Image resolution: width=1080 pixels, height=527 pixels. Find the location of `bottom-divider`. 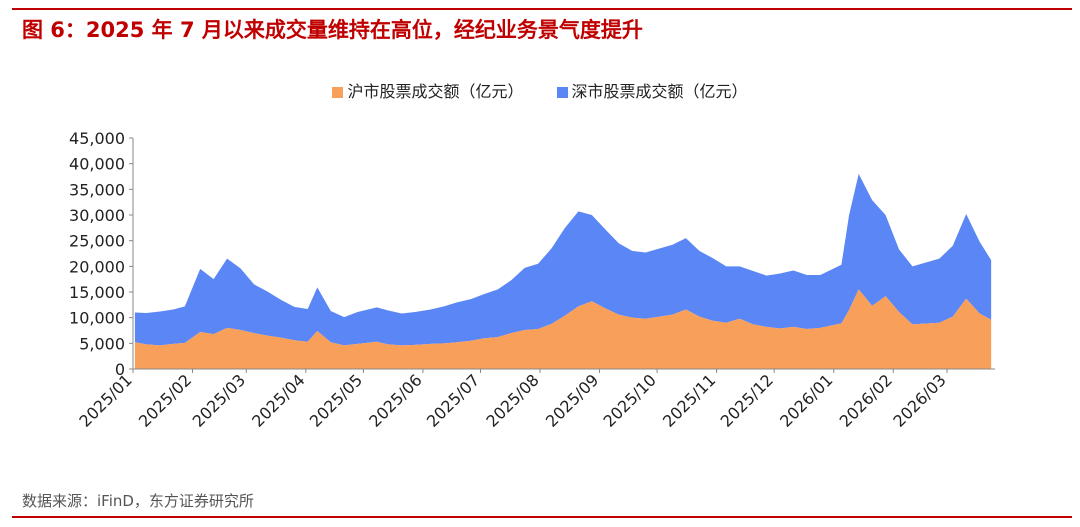

bottom-divider is located at coordinates (542, 517).